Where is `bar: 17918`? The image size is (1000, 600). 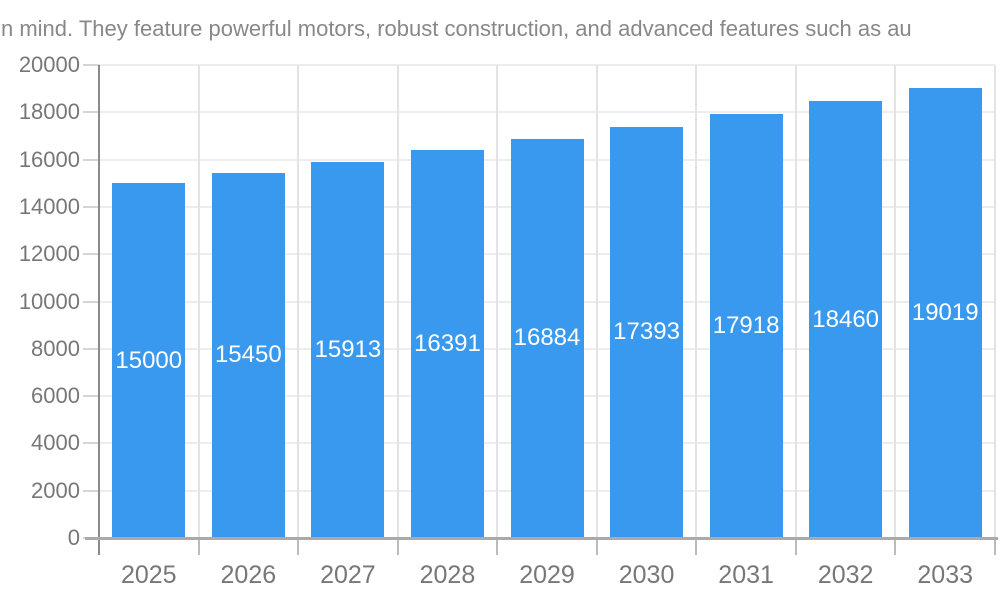
bar: 17918 is located at coordinates (746, 326).